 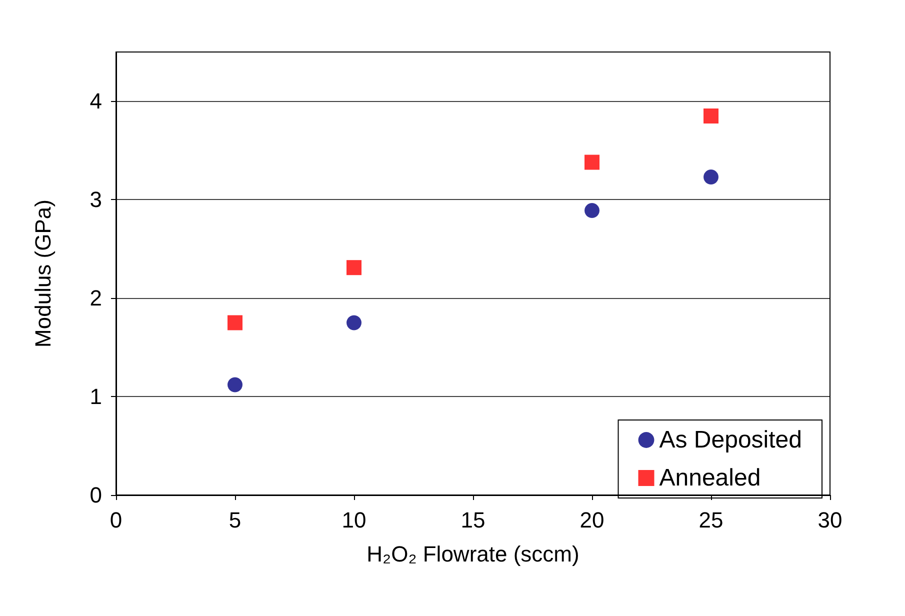 I want to click on x-axis-title: H₂O₂ Flowrate (sccm), so click(x=473, y=554).